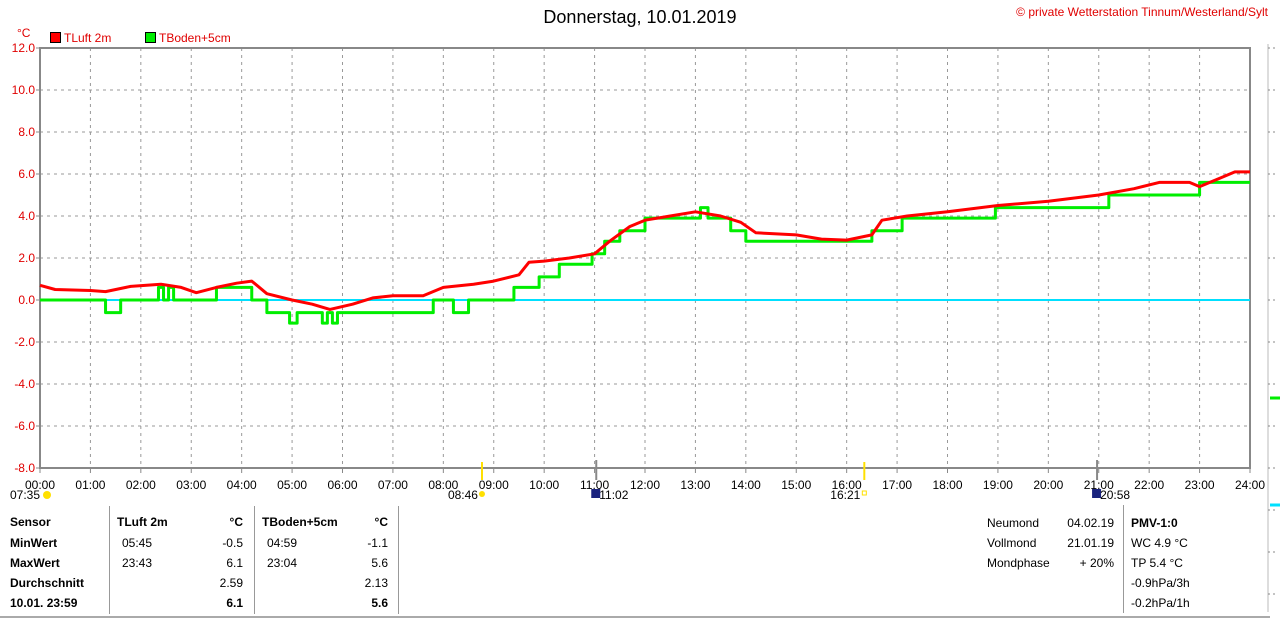 This screenshot has width=1280, height=621. I want to click on chart-title: Donnerstag, 10.01.2019, so click(640, 17).